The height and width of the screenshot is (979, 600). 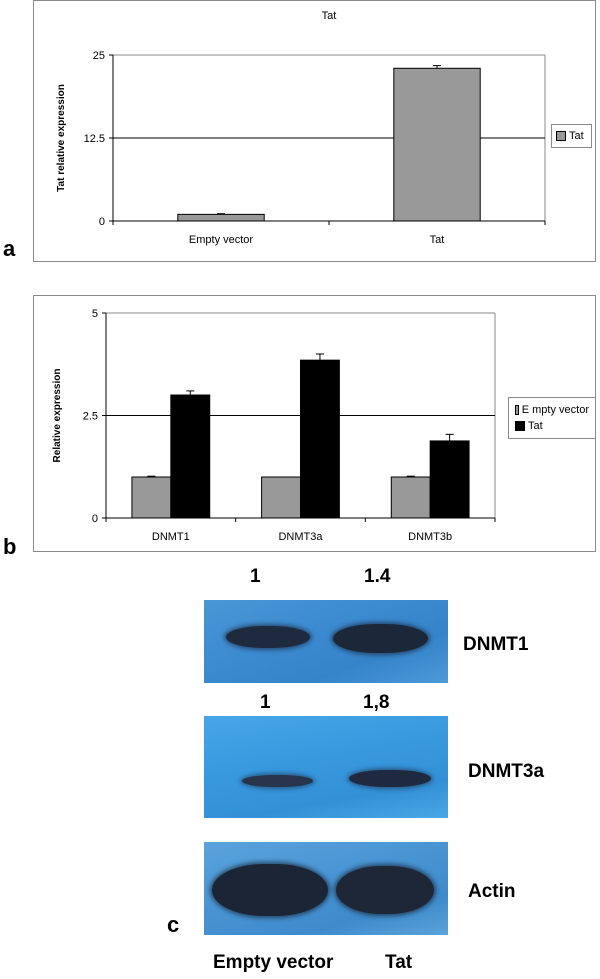 I want to click on dnmt3a-quant-tat: 1,8, so click(x=376, y=702).